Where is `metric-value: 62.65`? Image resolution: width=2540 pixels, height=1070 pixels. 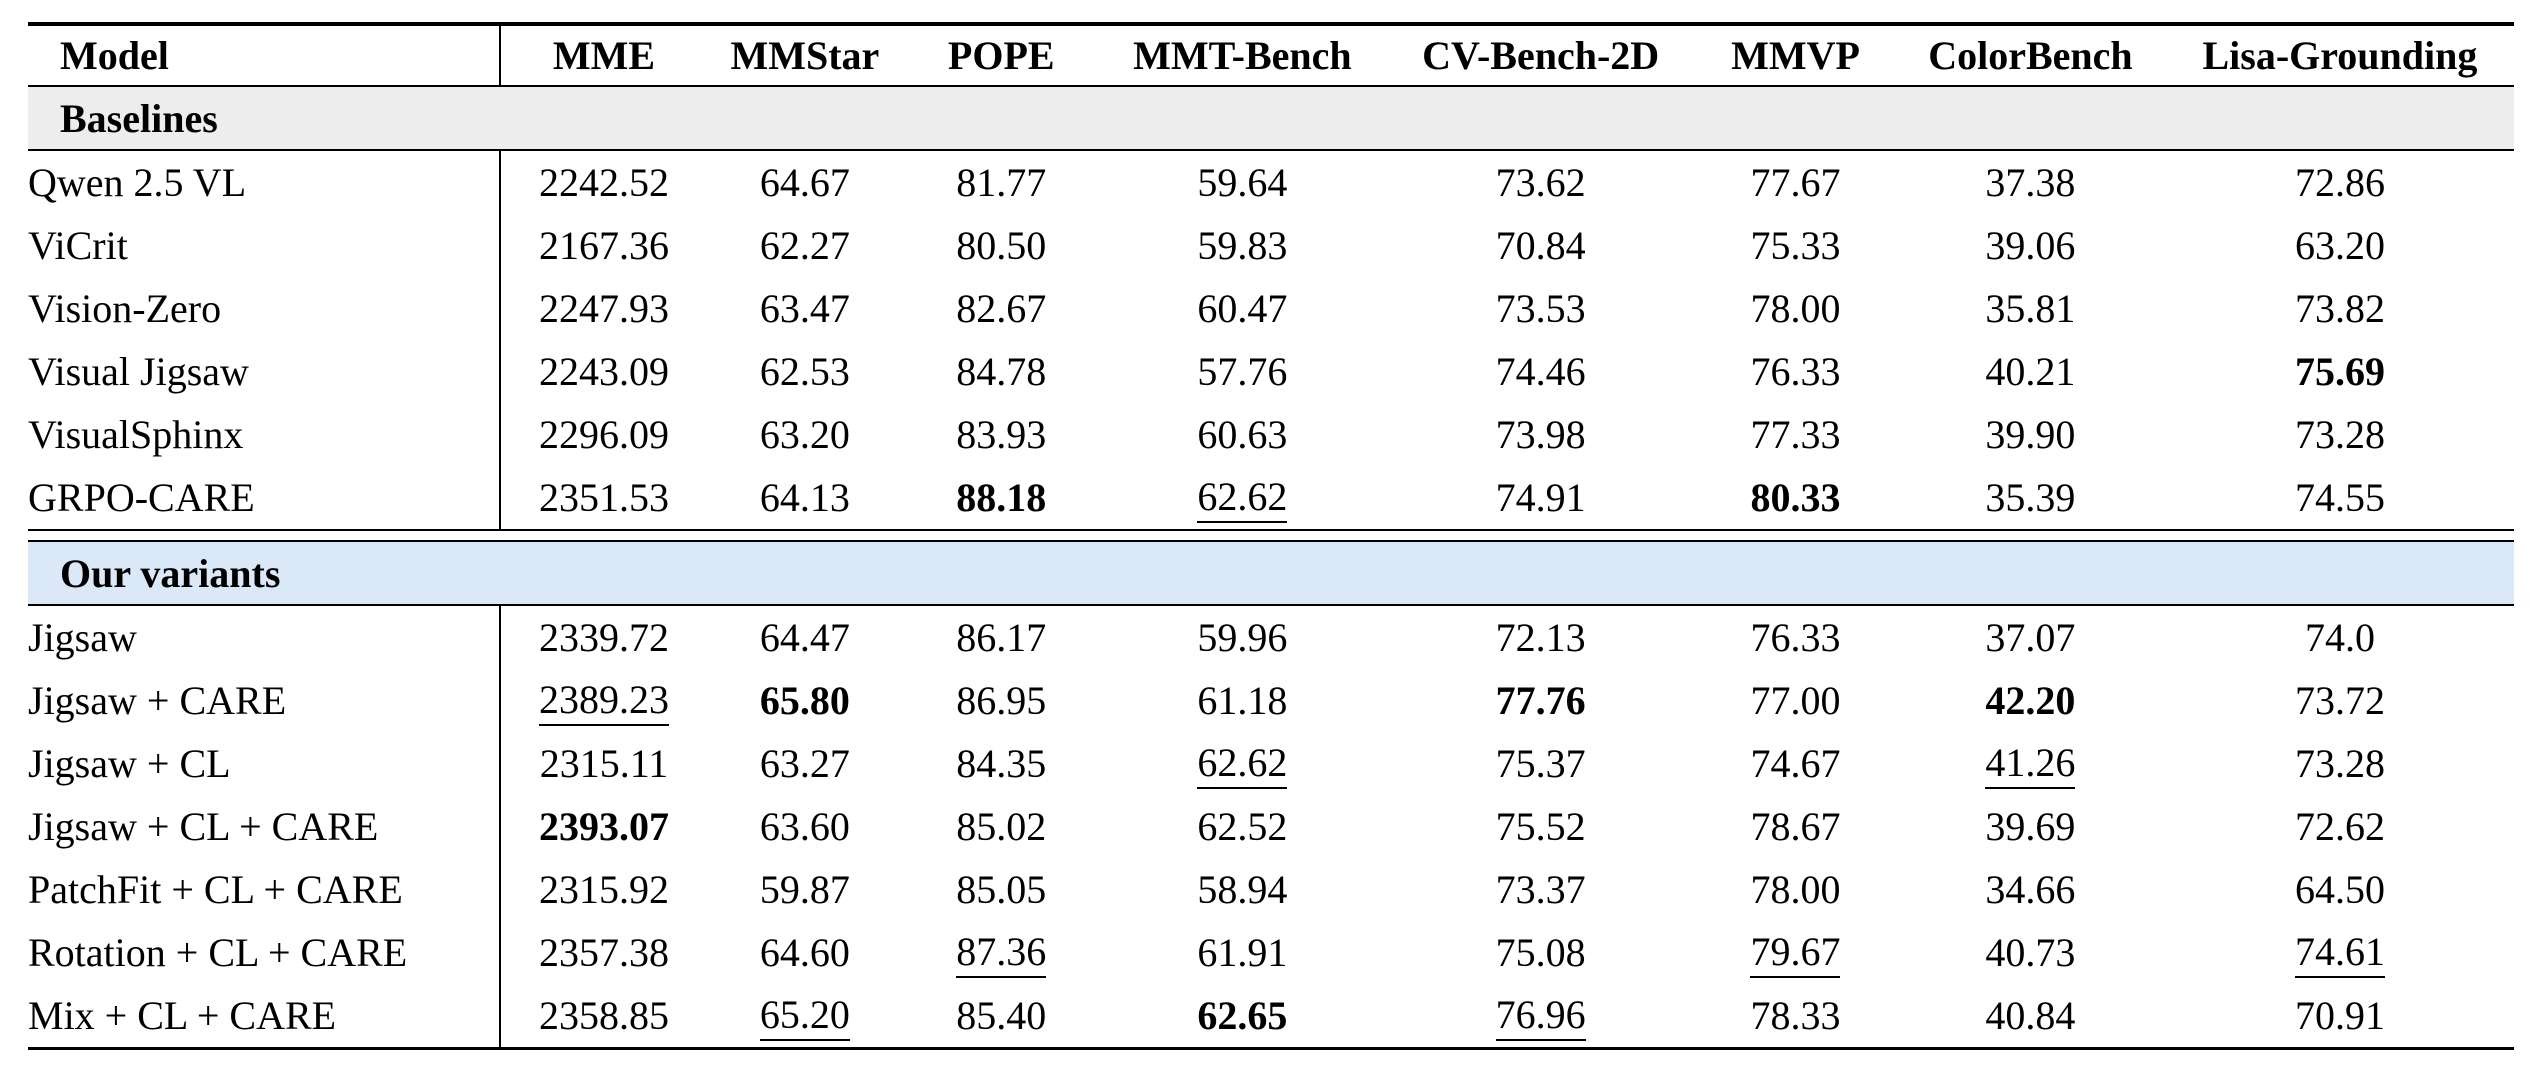 metric-value: 62.65 is located at coordinates (1242, 1015).